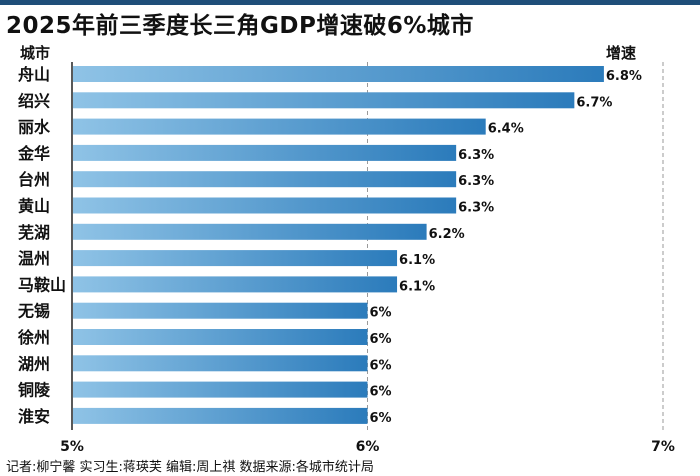  I want to click on x-axis-header: 增速, so click(621, 53).